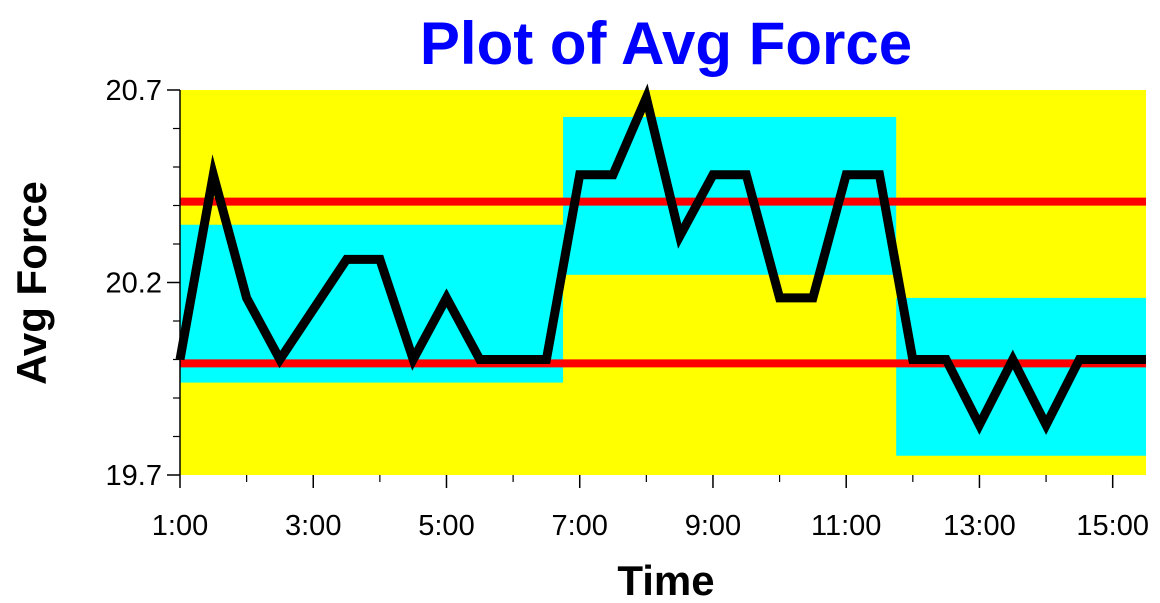 Image resolution: width=1160 pixels, height=603 pixels. I want to click on y-tick-label: 20.7, so click(134, 91).